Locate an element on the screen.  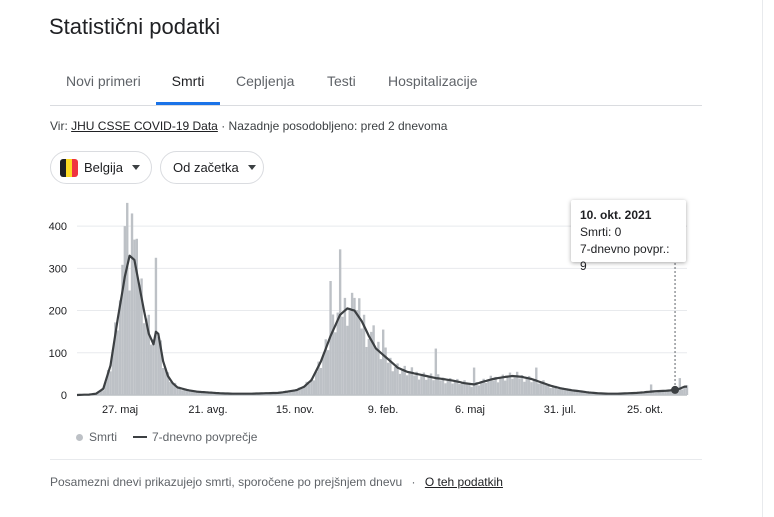
tooltip-average: 7-dnevno povpr.: 9 is located at coordinates (625, 257).